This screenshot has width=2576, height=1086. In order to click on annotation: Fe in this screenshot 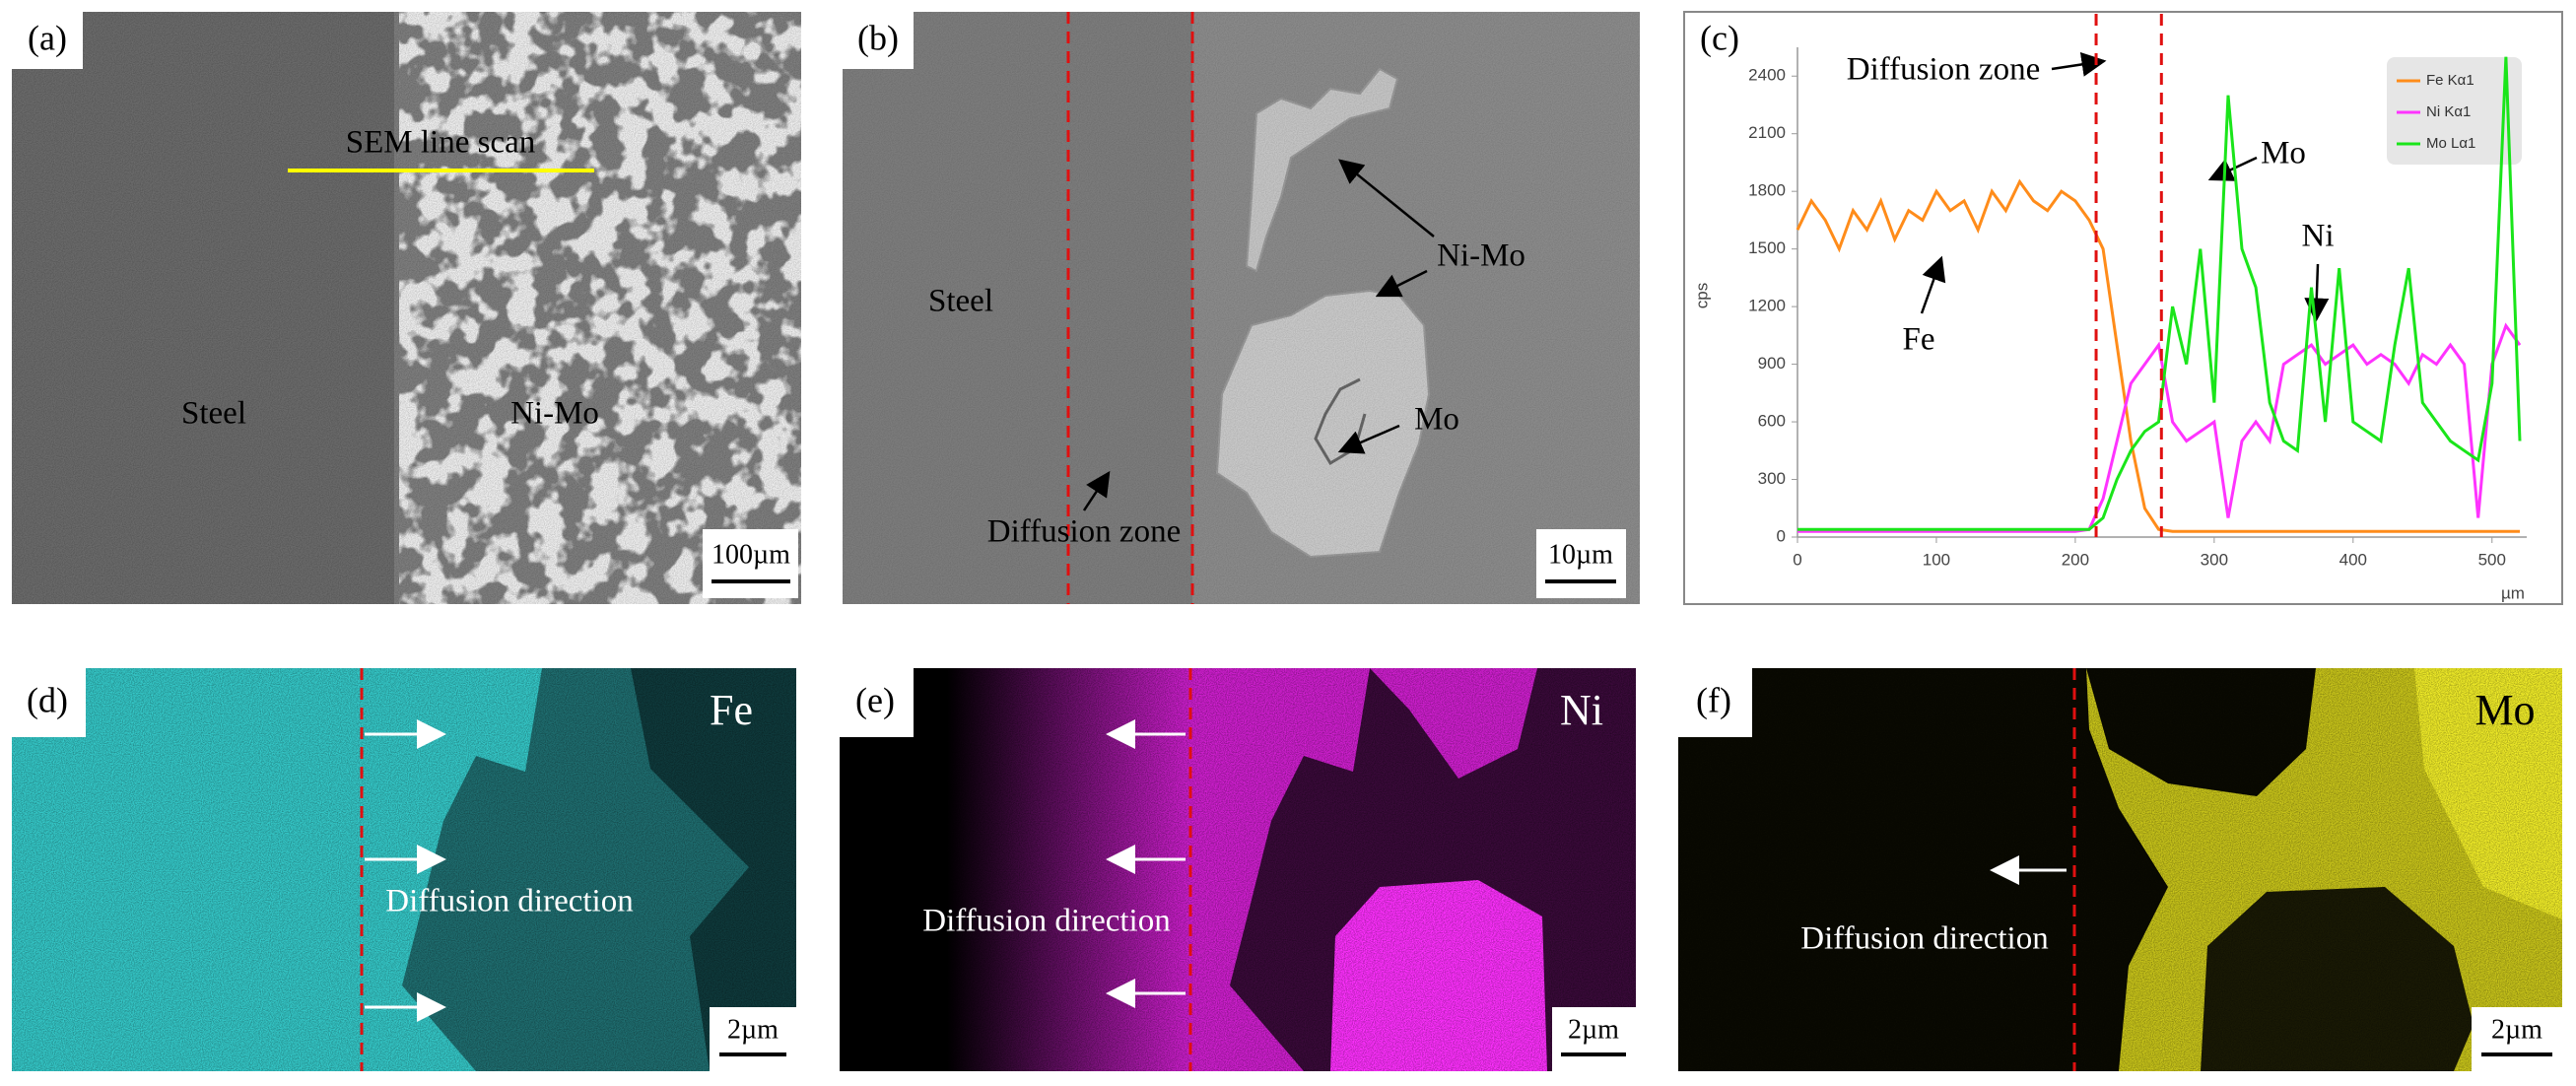, I will do `click(1919, 340)`.